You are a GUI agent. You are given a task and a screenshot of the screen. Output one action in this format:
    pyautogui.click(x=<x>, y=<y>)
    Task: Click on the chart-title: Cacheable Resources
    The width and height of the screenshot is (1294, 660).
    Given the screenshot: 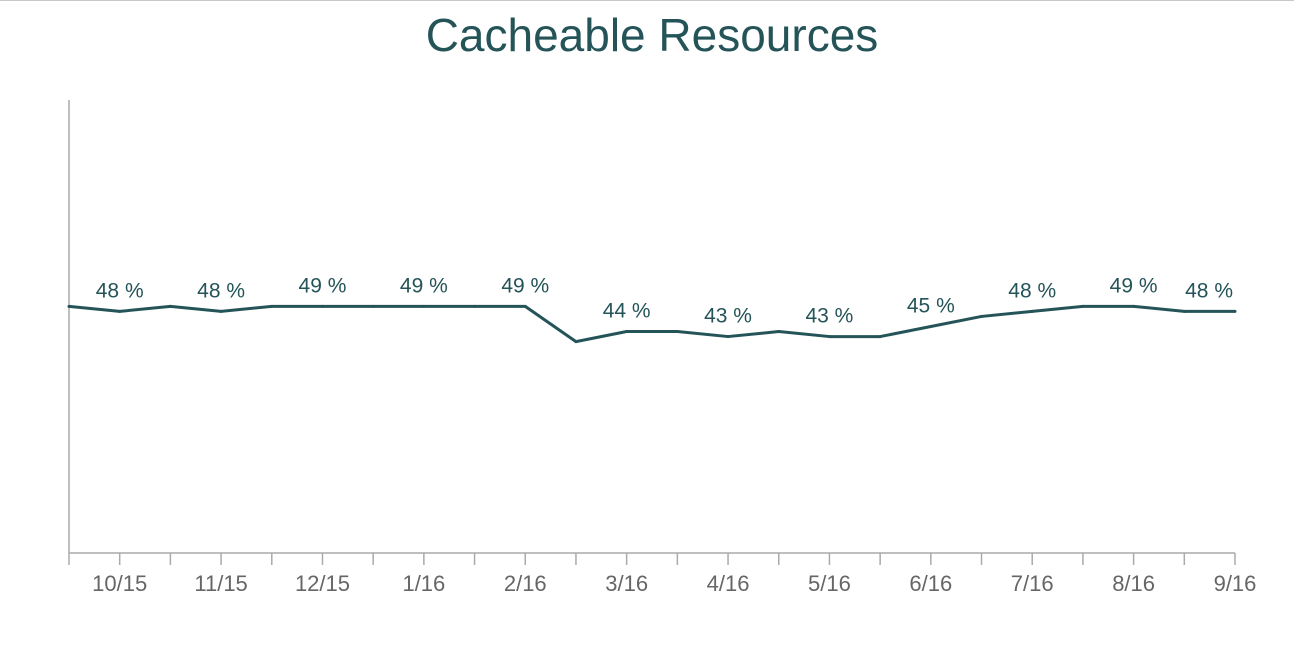 What is the action you would take?
    pyautogui.click(x=652, y=35)
    